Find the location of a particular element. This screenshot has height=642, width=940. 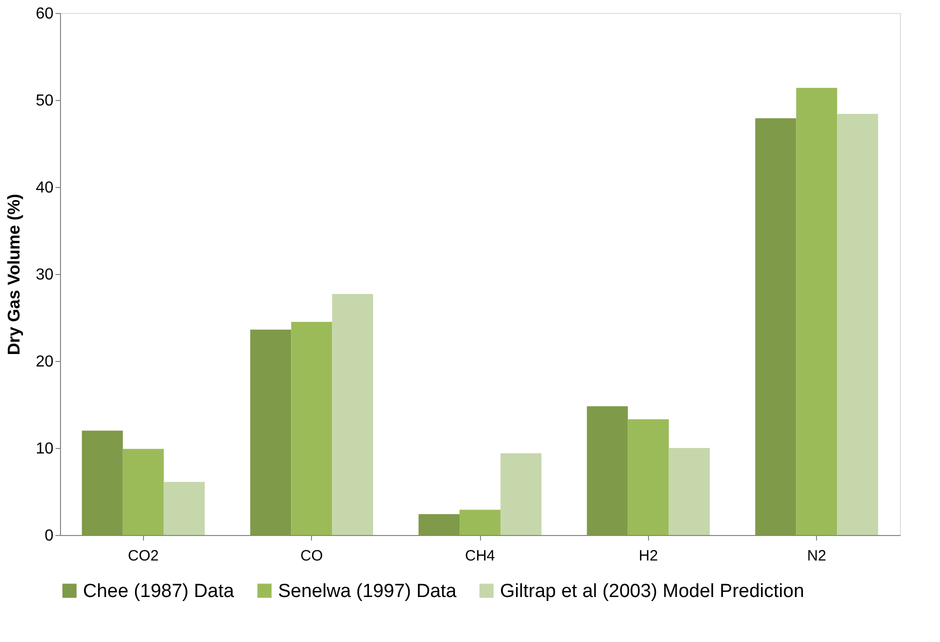

y-axis-title: Dry Gas Volume (%) is located at coordinates (14, 275).